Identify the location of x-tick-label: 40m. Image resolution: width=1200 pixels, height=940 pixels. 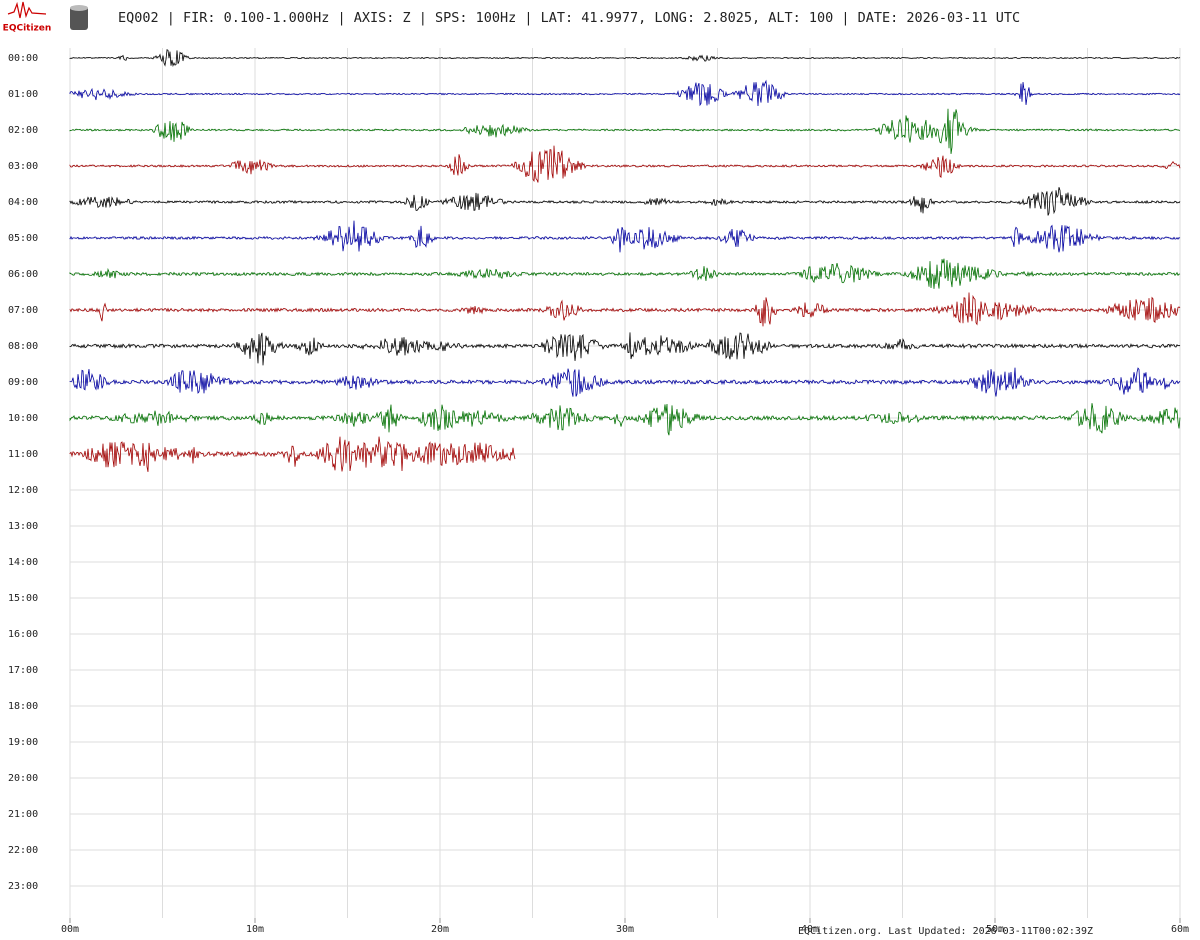
(810, 929).